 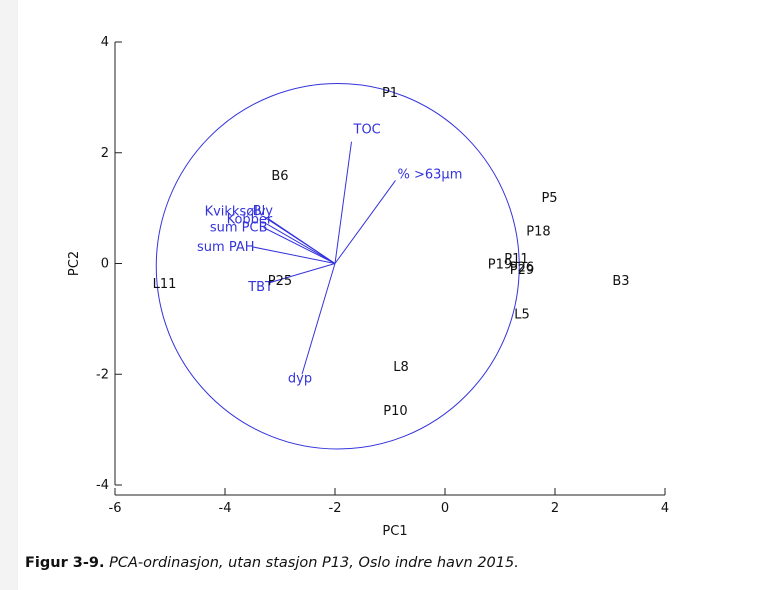 What do you see at coordinates (522, 314) in the screenshot?
I see `station-label: L5` at bounding box center [522, 314].